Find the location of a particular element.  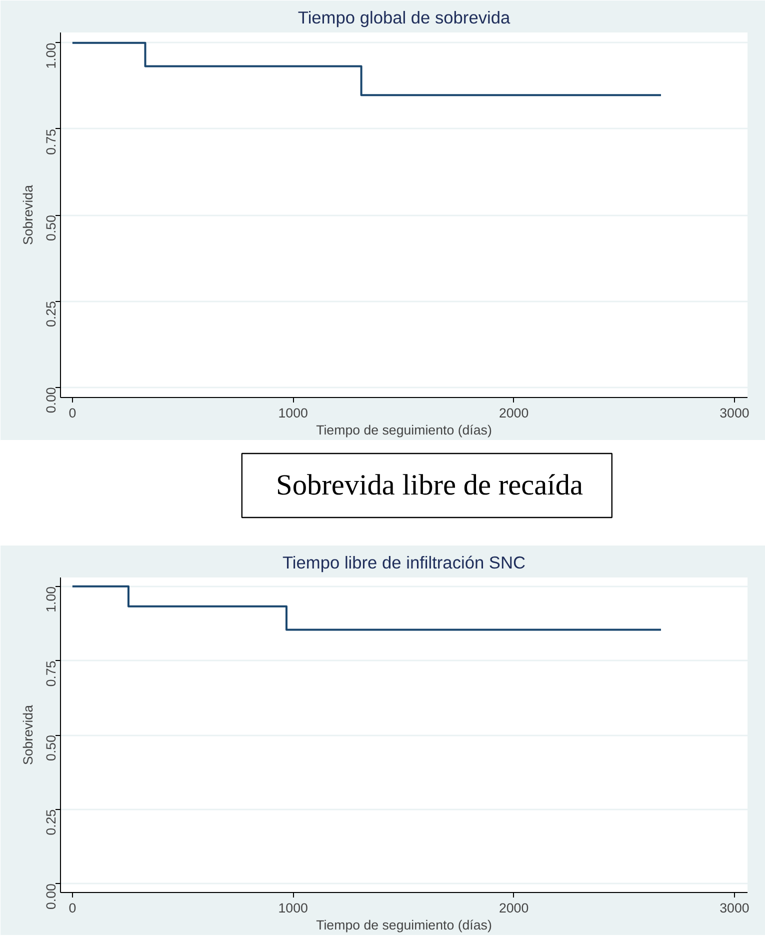

chart-title: Tiempo global de sobrevida is located at coordinates (404, 18).